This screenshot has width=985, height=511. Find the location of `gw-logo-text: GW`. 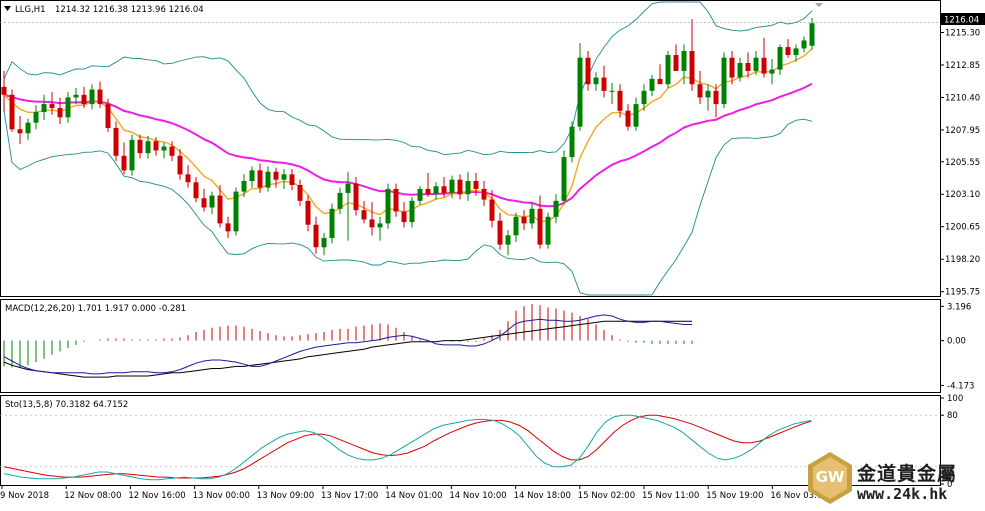

gw-logo-text: GW is located at coordinates (830, 477).